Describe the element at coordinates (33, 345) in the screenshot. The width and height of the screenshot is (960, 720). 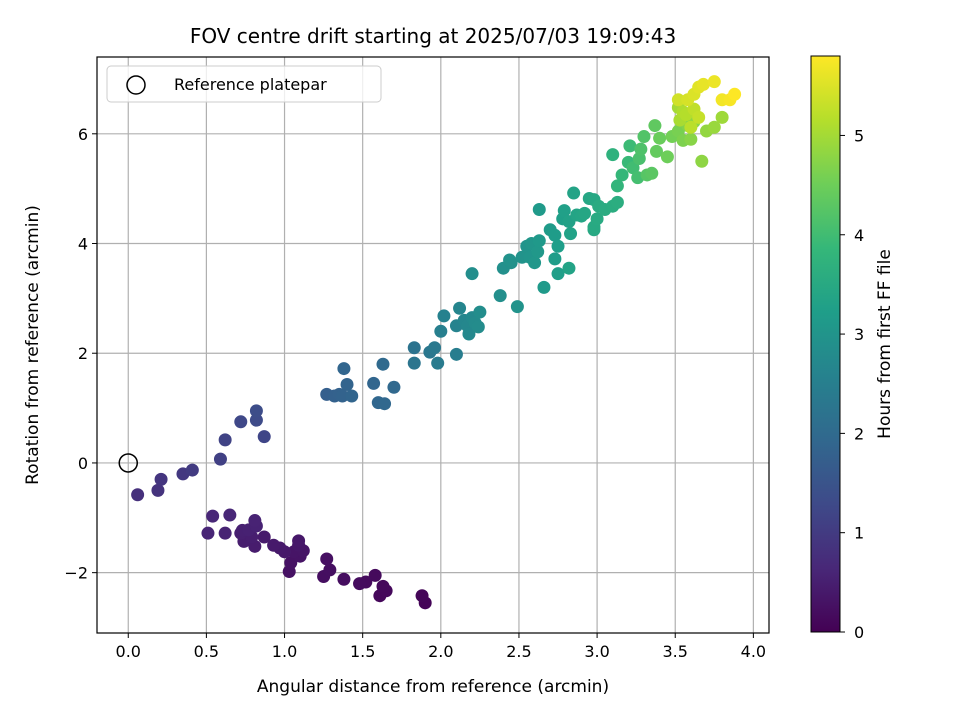
I see `y-axis-label: Rotation from reference (arcmin)` at that location.